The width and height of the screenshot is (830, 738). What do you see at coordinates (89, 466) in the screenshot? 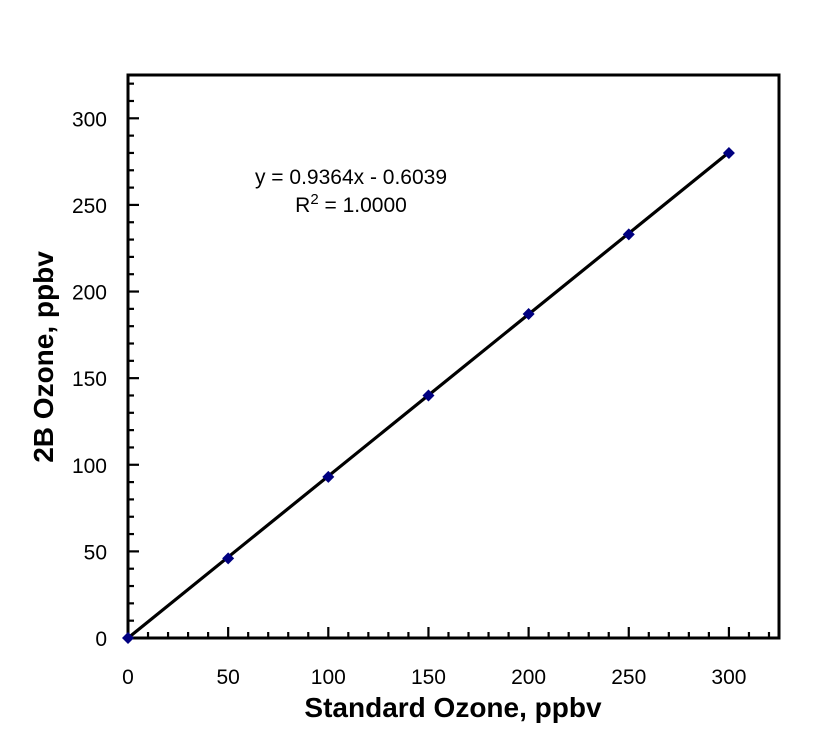
I see `y-tick-label: 100` at bounding box center [89, 466].